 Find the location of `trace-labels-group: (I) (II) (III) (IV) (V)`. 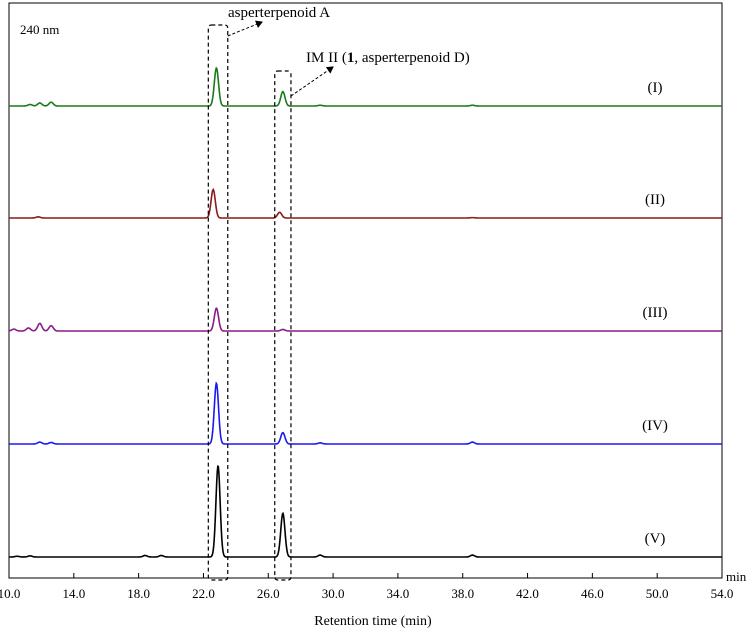

trace-labels-group: (I) (II) (III) (IV) (V) is located at coordinates (655, 313).